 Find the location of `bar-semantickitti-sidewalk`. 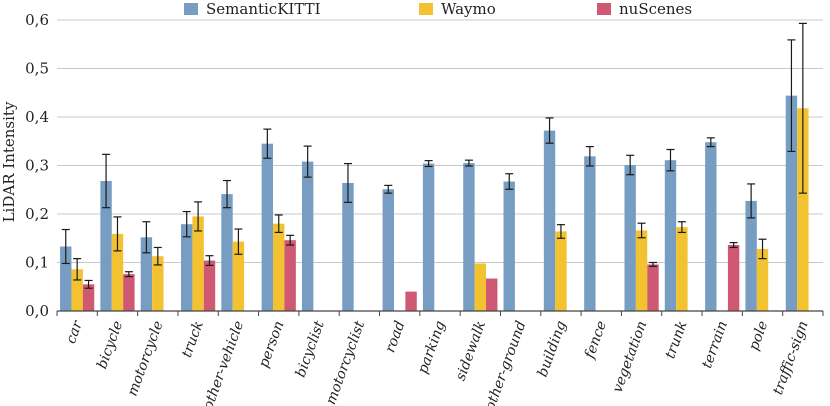

bar-semantickitti-sidewalk is located at coordinates (469, 237).